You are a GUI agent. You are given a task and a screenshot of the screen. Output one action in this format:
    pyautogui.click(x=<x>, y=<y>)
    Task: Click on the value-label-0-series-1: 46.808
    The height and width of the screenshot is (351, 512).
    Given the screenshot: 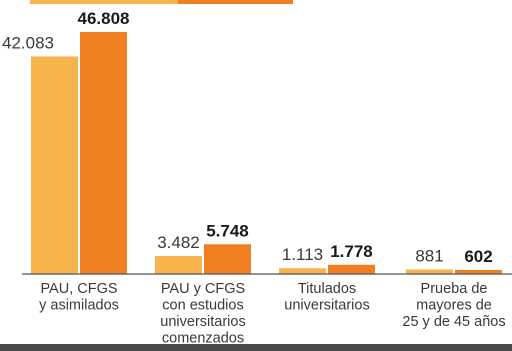 What is the action you would take?
    pyautogui.click(x=104, y=18)
    